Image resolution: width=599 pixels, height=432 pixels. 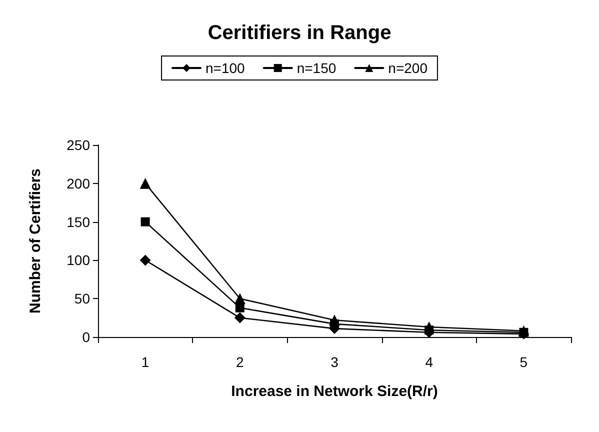 What do you see at coordinates (78, 222) in the screenshot?
I see `y-tick-label: 150` at bounding box center [78, 222].